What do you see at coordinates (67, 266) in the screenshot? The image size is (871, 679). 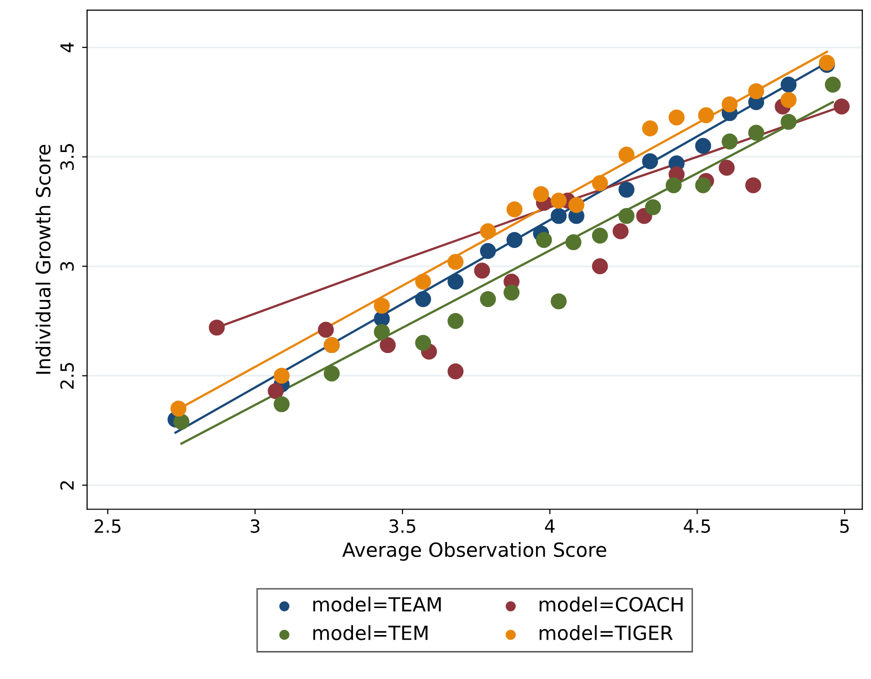 I see `y-tick-label: 3` at bounding box center [67, 266].